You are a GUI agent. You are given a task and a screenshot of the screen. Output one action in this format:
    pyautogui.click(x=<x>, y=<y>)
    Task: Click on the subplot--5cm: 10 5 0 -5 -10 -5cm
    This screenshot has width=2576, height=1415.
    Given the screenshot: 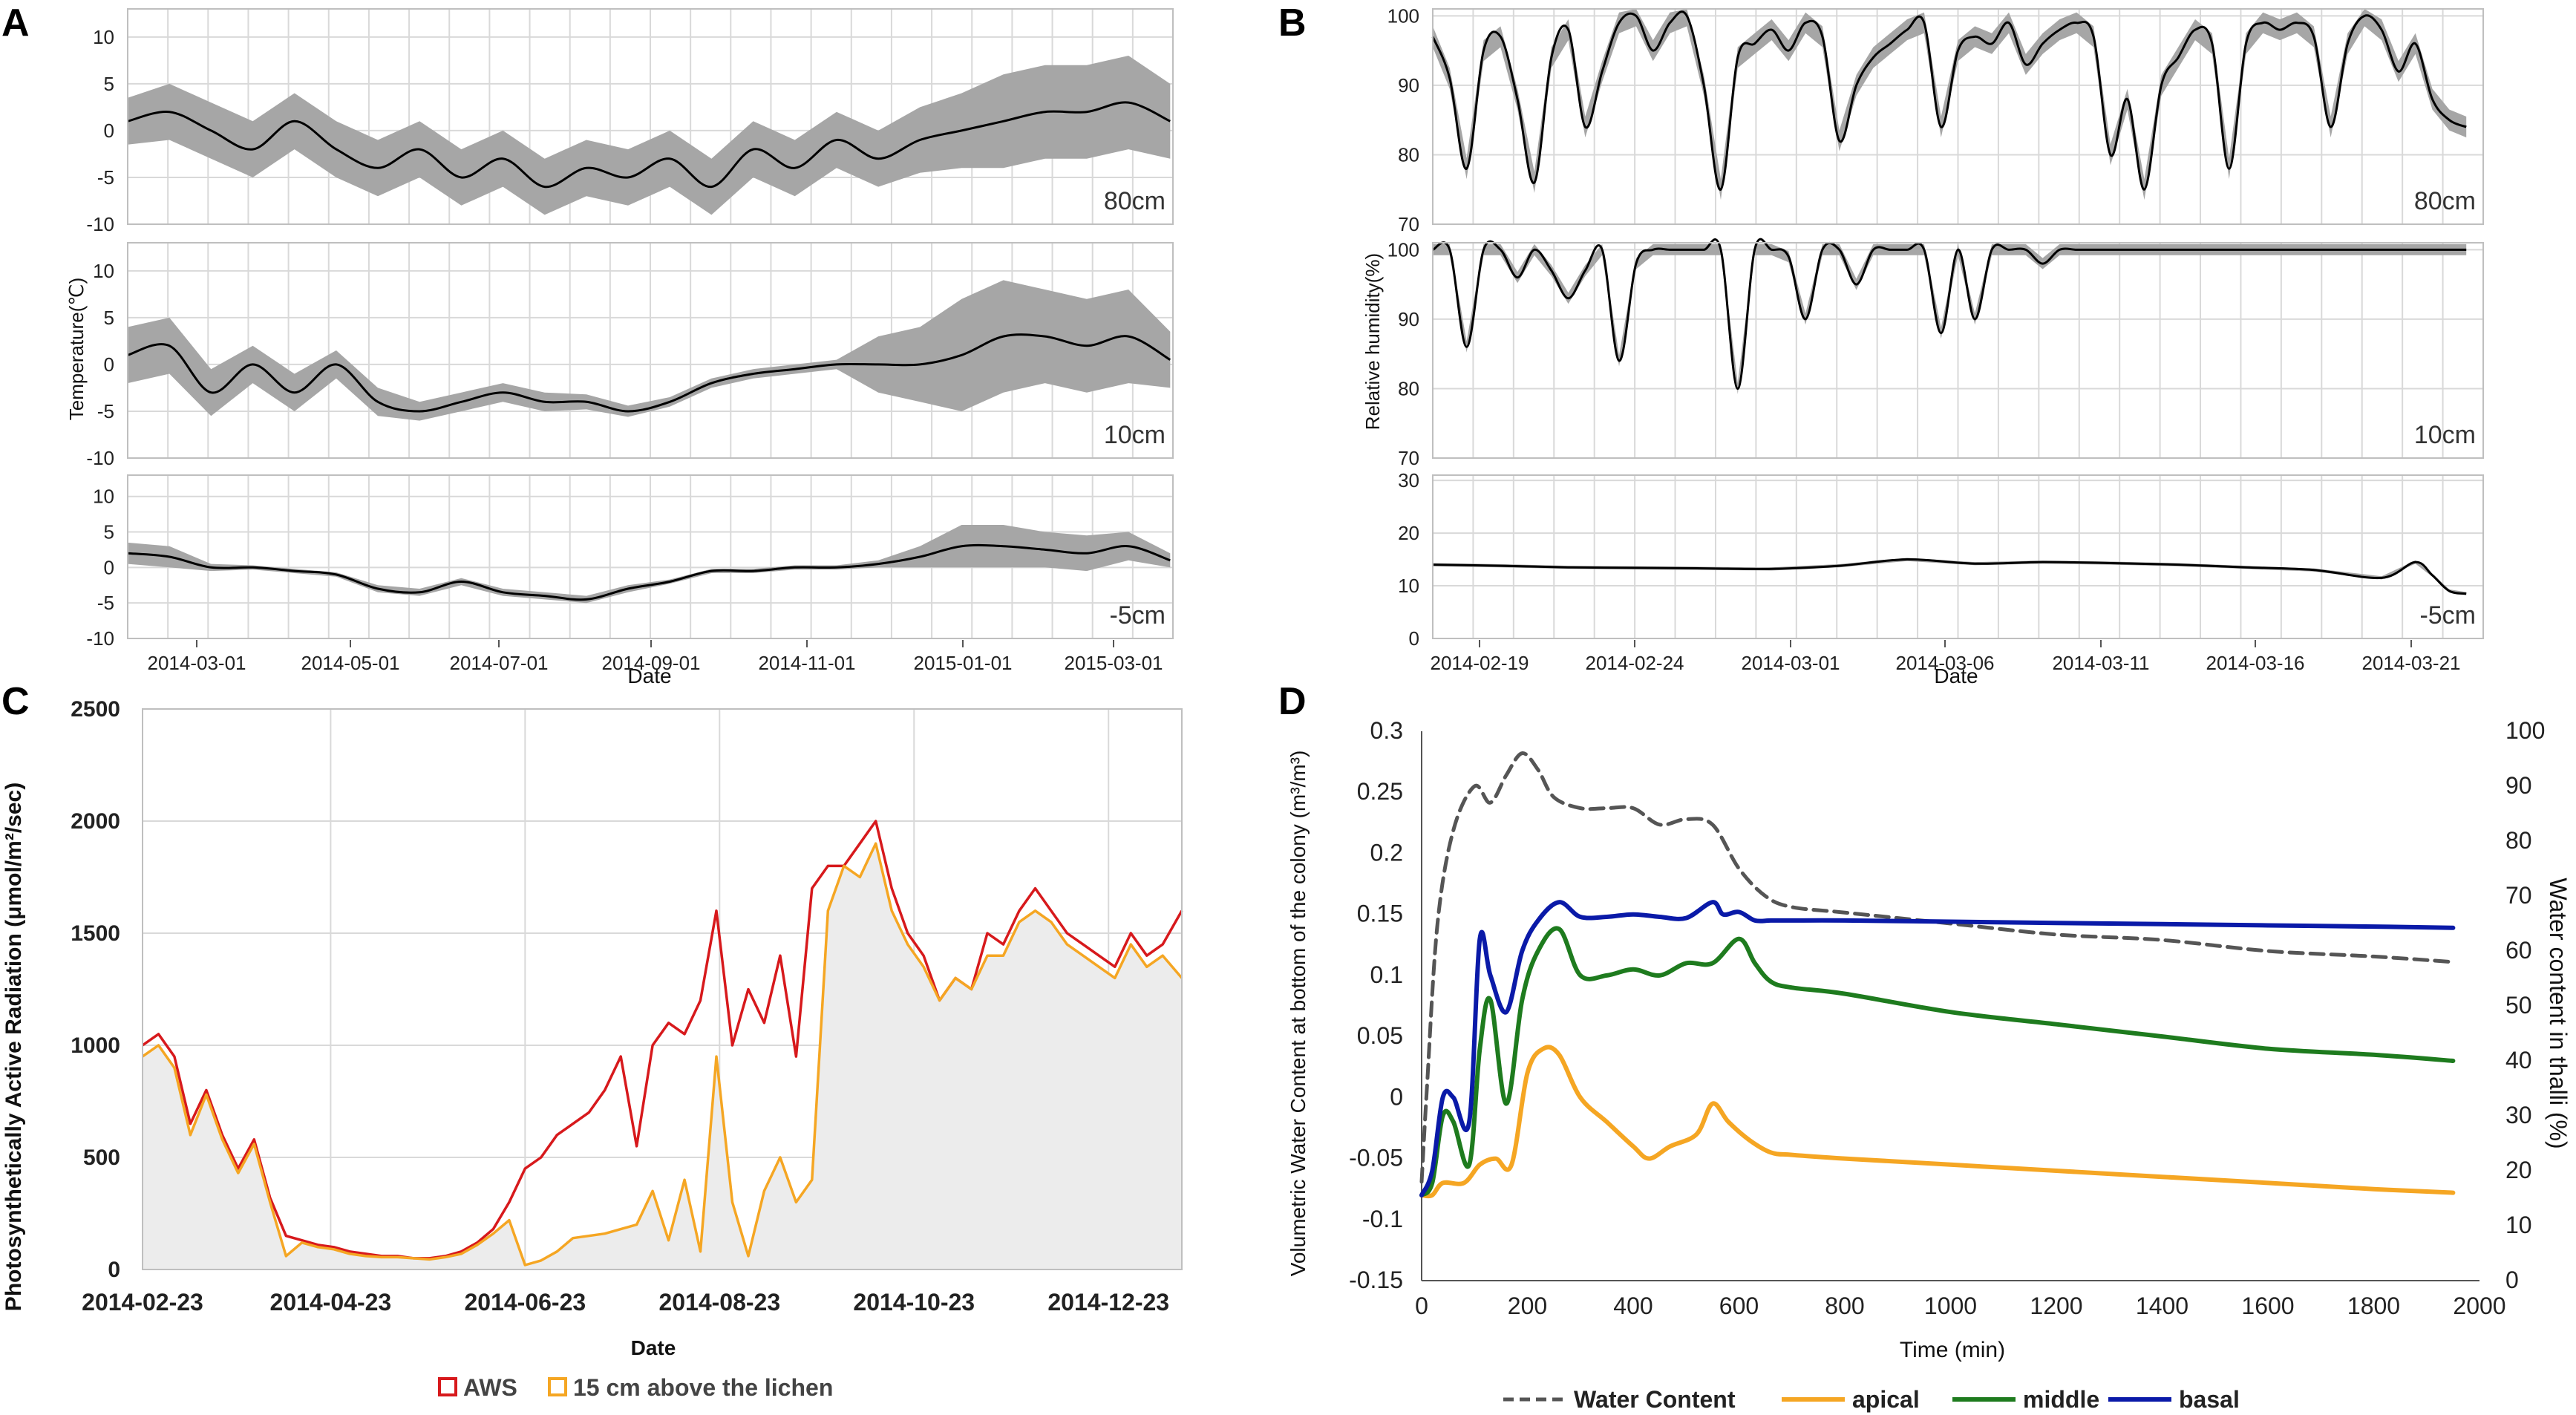 What is the action you would take?
    pyautogui.click(x=630, y=562)
    